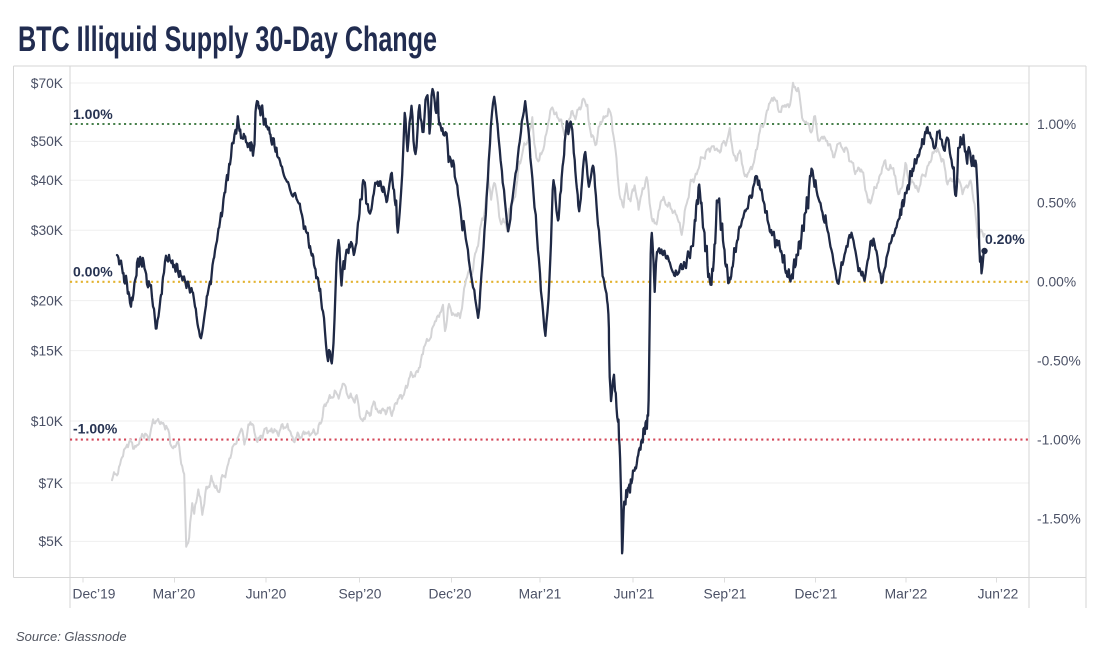 The height and width of the screenshot is (665, 1100). What do you see at coordinates (94, 594) in the screenshot?
I see `svg-text: Dec’19` at bounding box center [94, 594].